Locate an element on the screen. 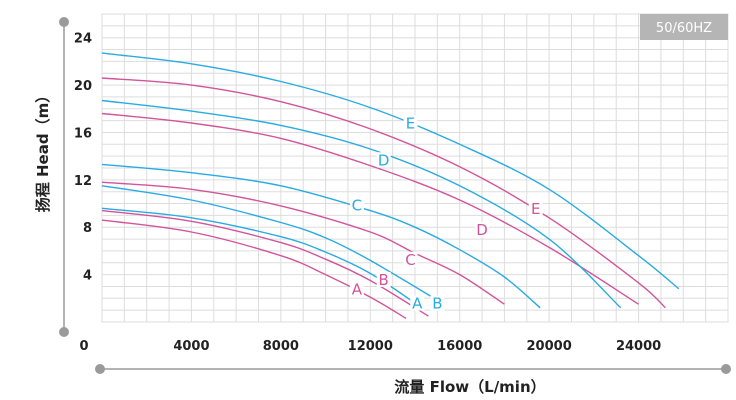  curve-label-e-magenta: E is located at coordinates (535, 209).